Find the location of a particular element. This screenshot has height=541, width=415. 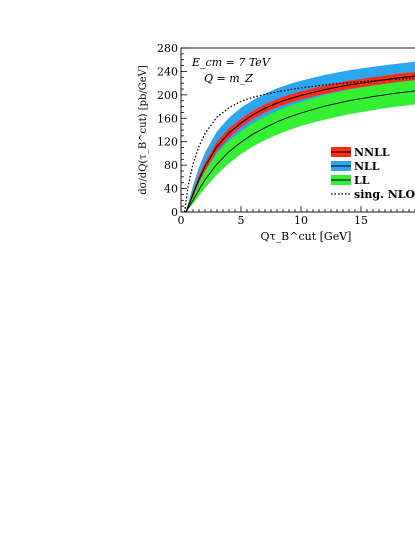

line-sing-nlo is located at coordinates (299, 144).